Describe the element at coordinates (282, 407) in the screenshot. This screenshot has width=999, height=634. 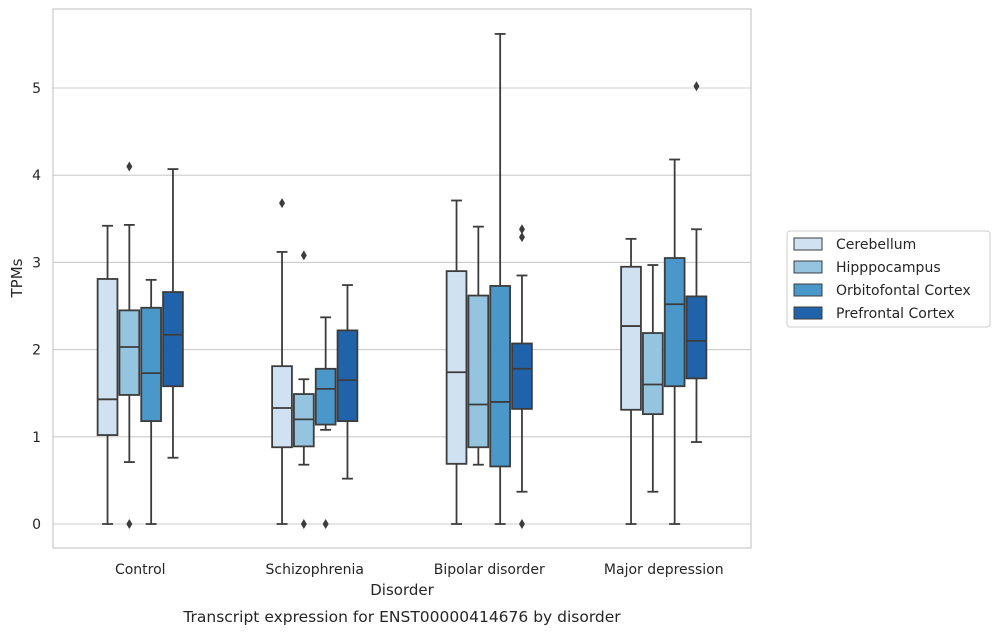
I see `box-1-0-iqr-box` at that location.